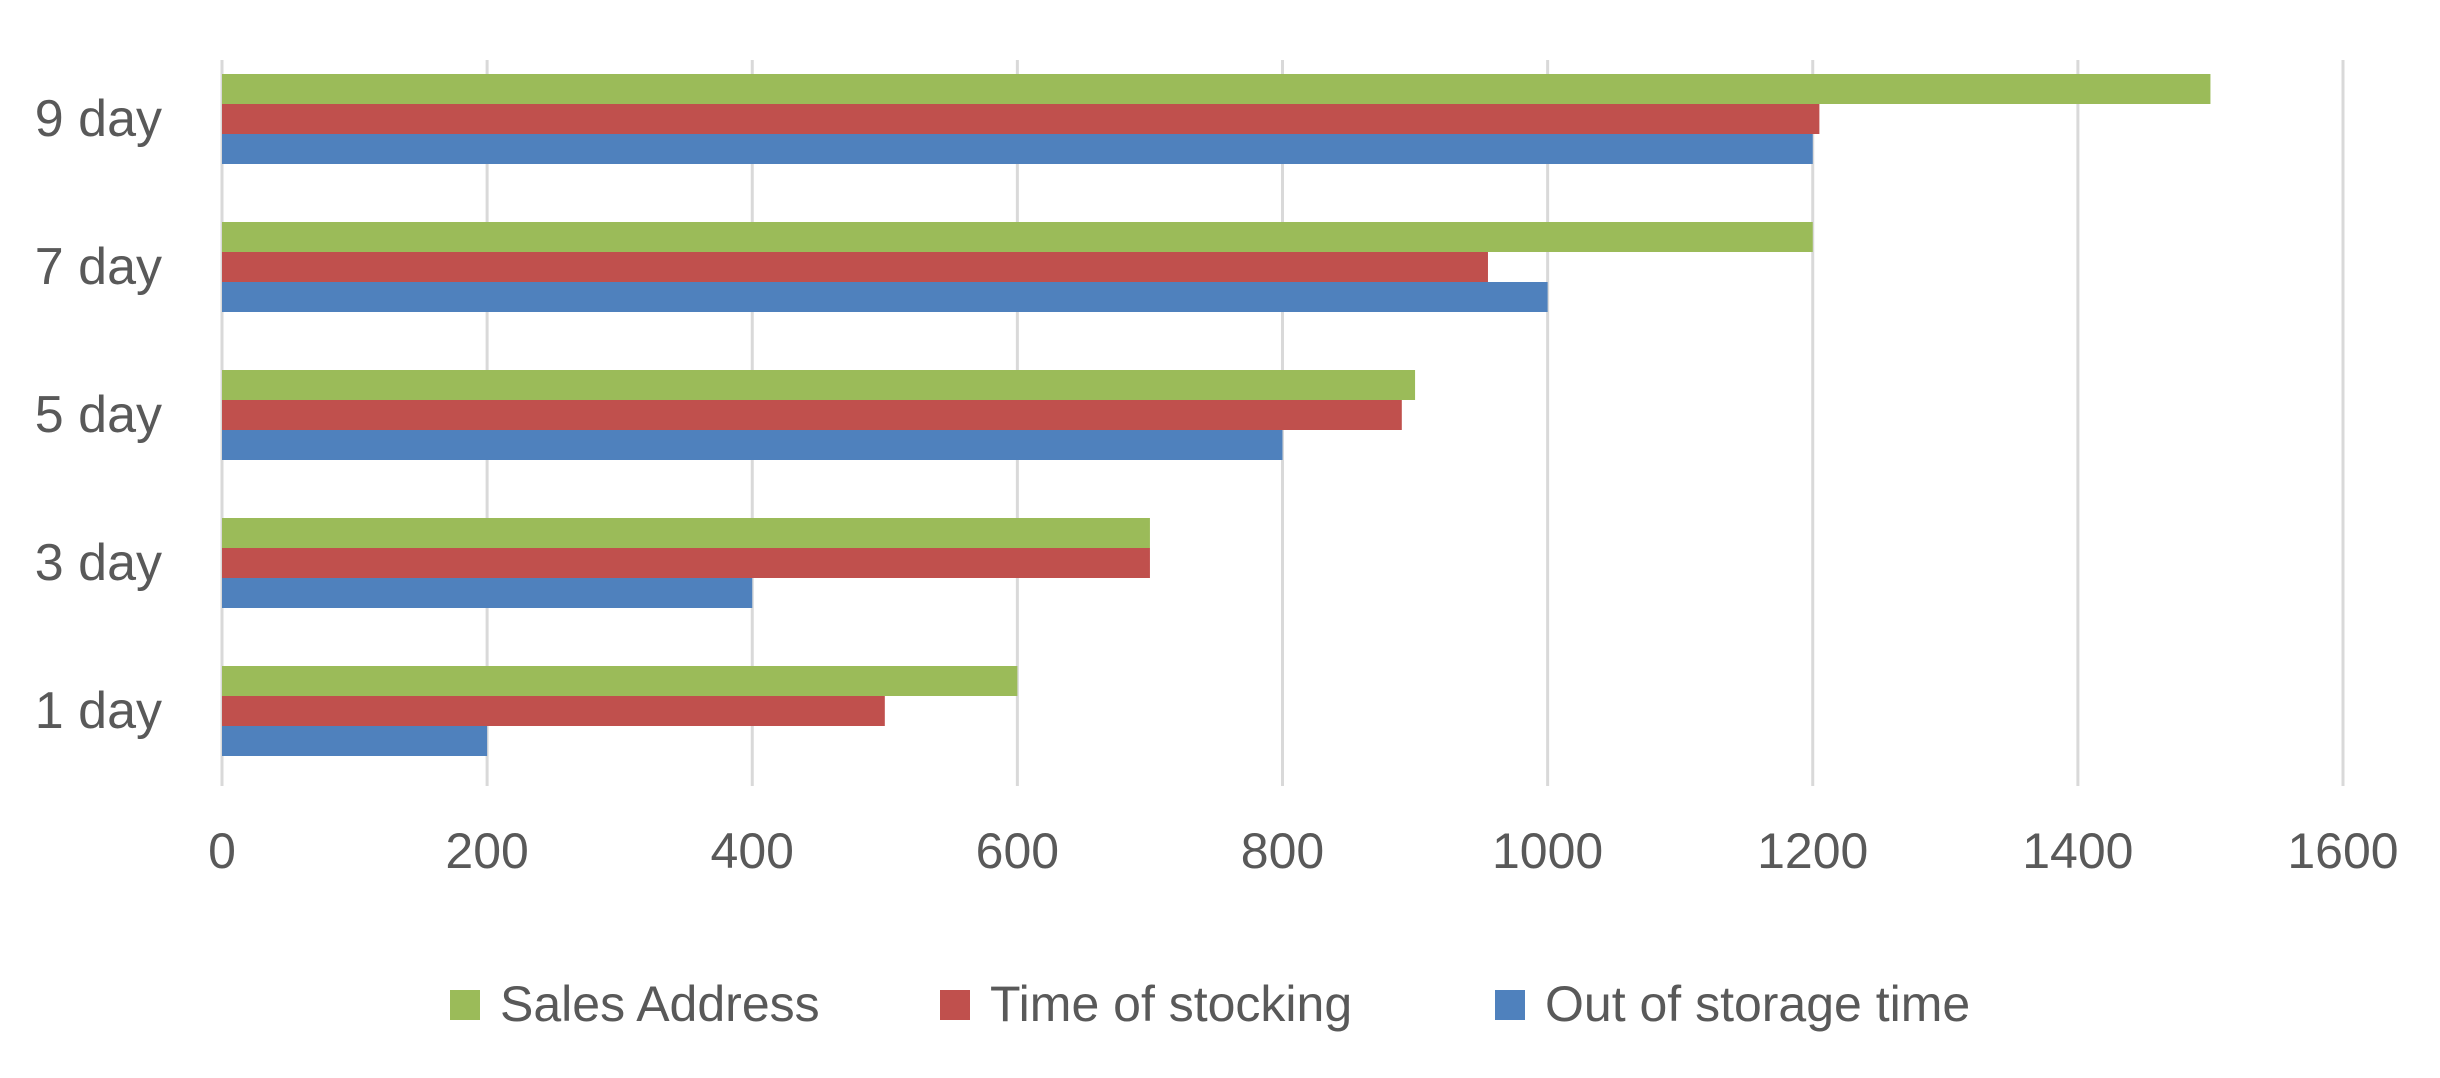 This screenshot has height=1078, width=2440. I want to click on bar-out-of-storage-time-7-day, so click(885, 297).